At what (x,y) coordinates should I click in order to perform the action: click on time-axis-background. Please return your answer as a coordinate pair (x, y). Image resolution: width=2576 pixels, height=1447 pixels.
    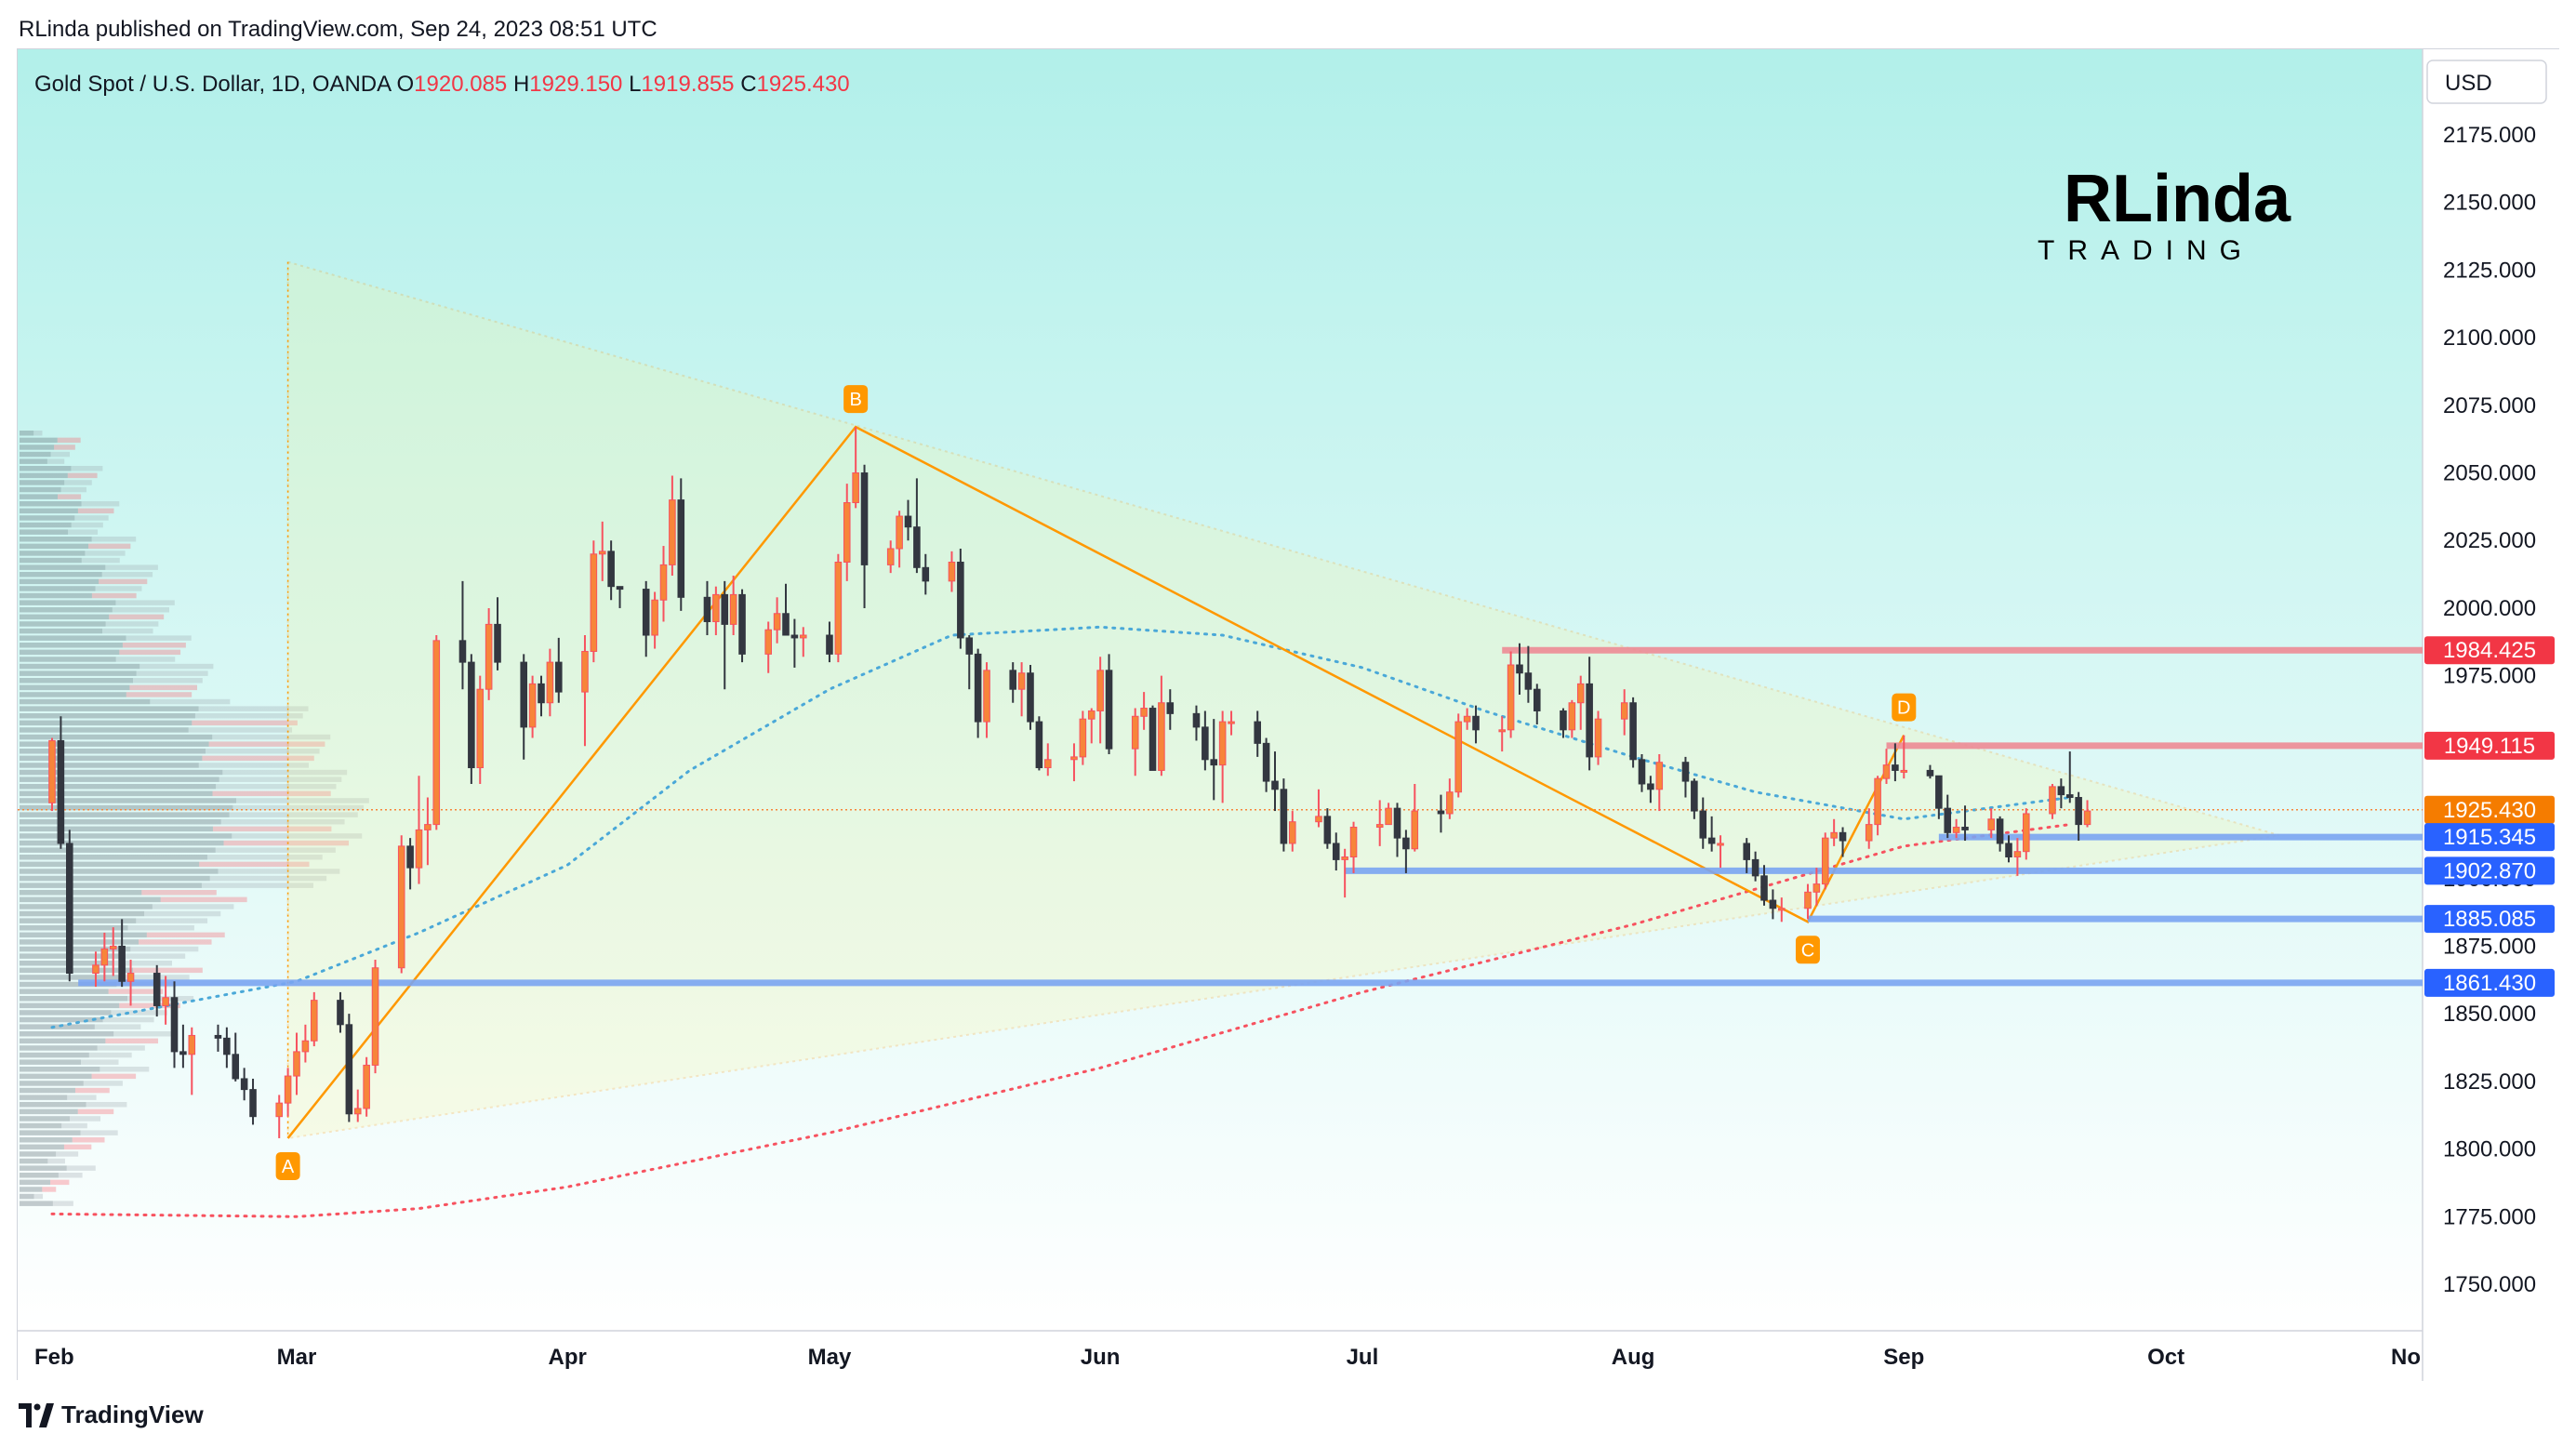
    Looking at the image, I should click on (1220, 1356).